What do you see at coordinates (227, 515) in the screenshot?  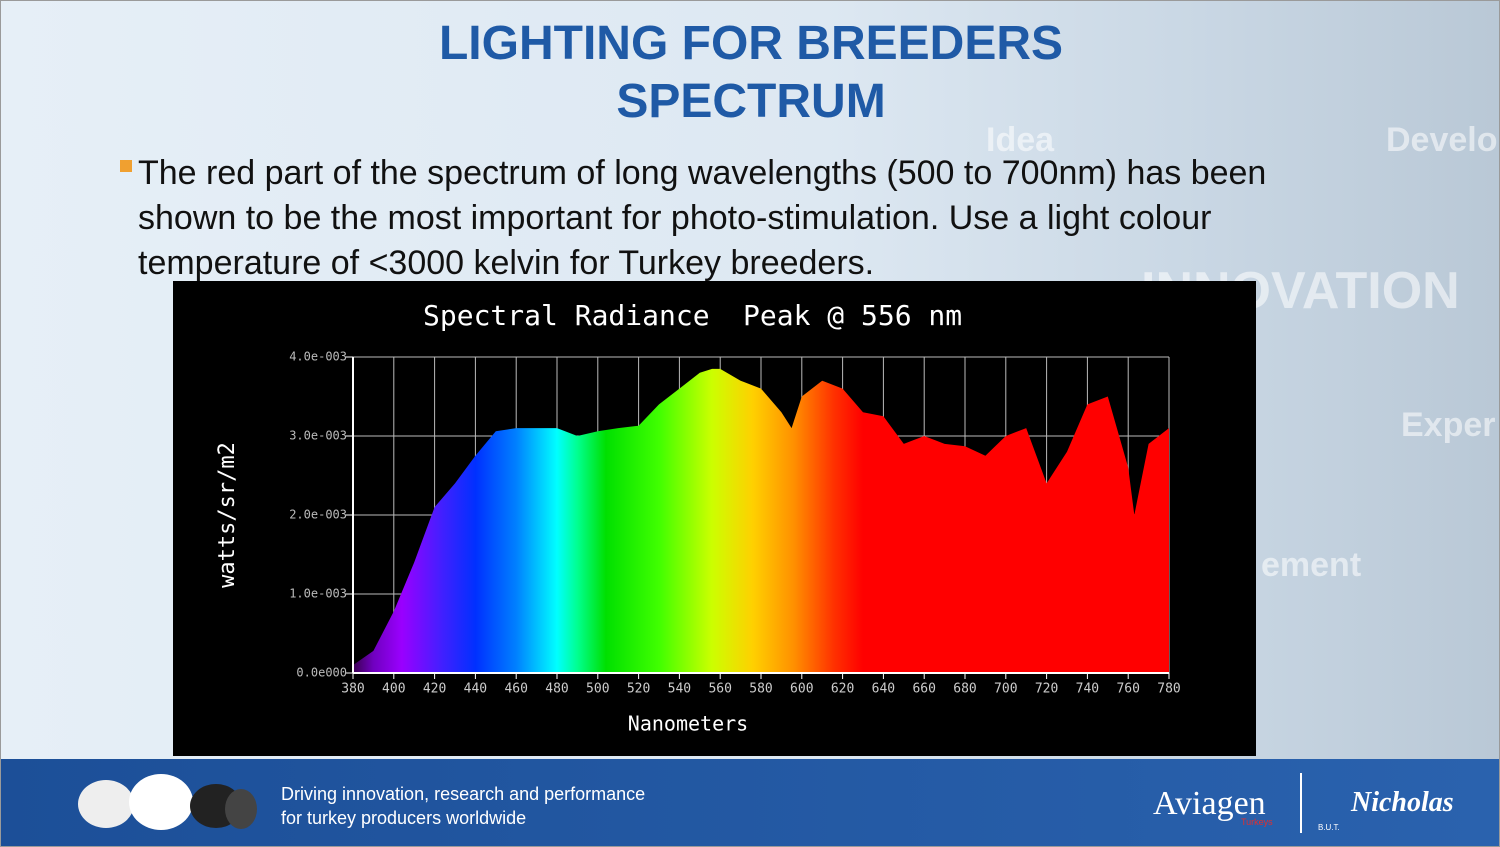 I see `y-axis-label: watts/sr/m2` at bounding box center [227, 515].